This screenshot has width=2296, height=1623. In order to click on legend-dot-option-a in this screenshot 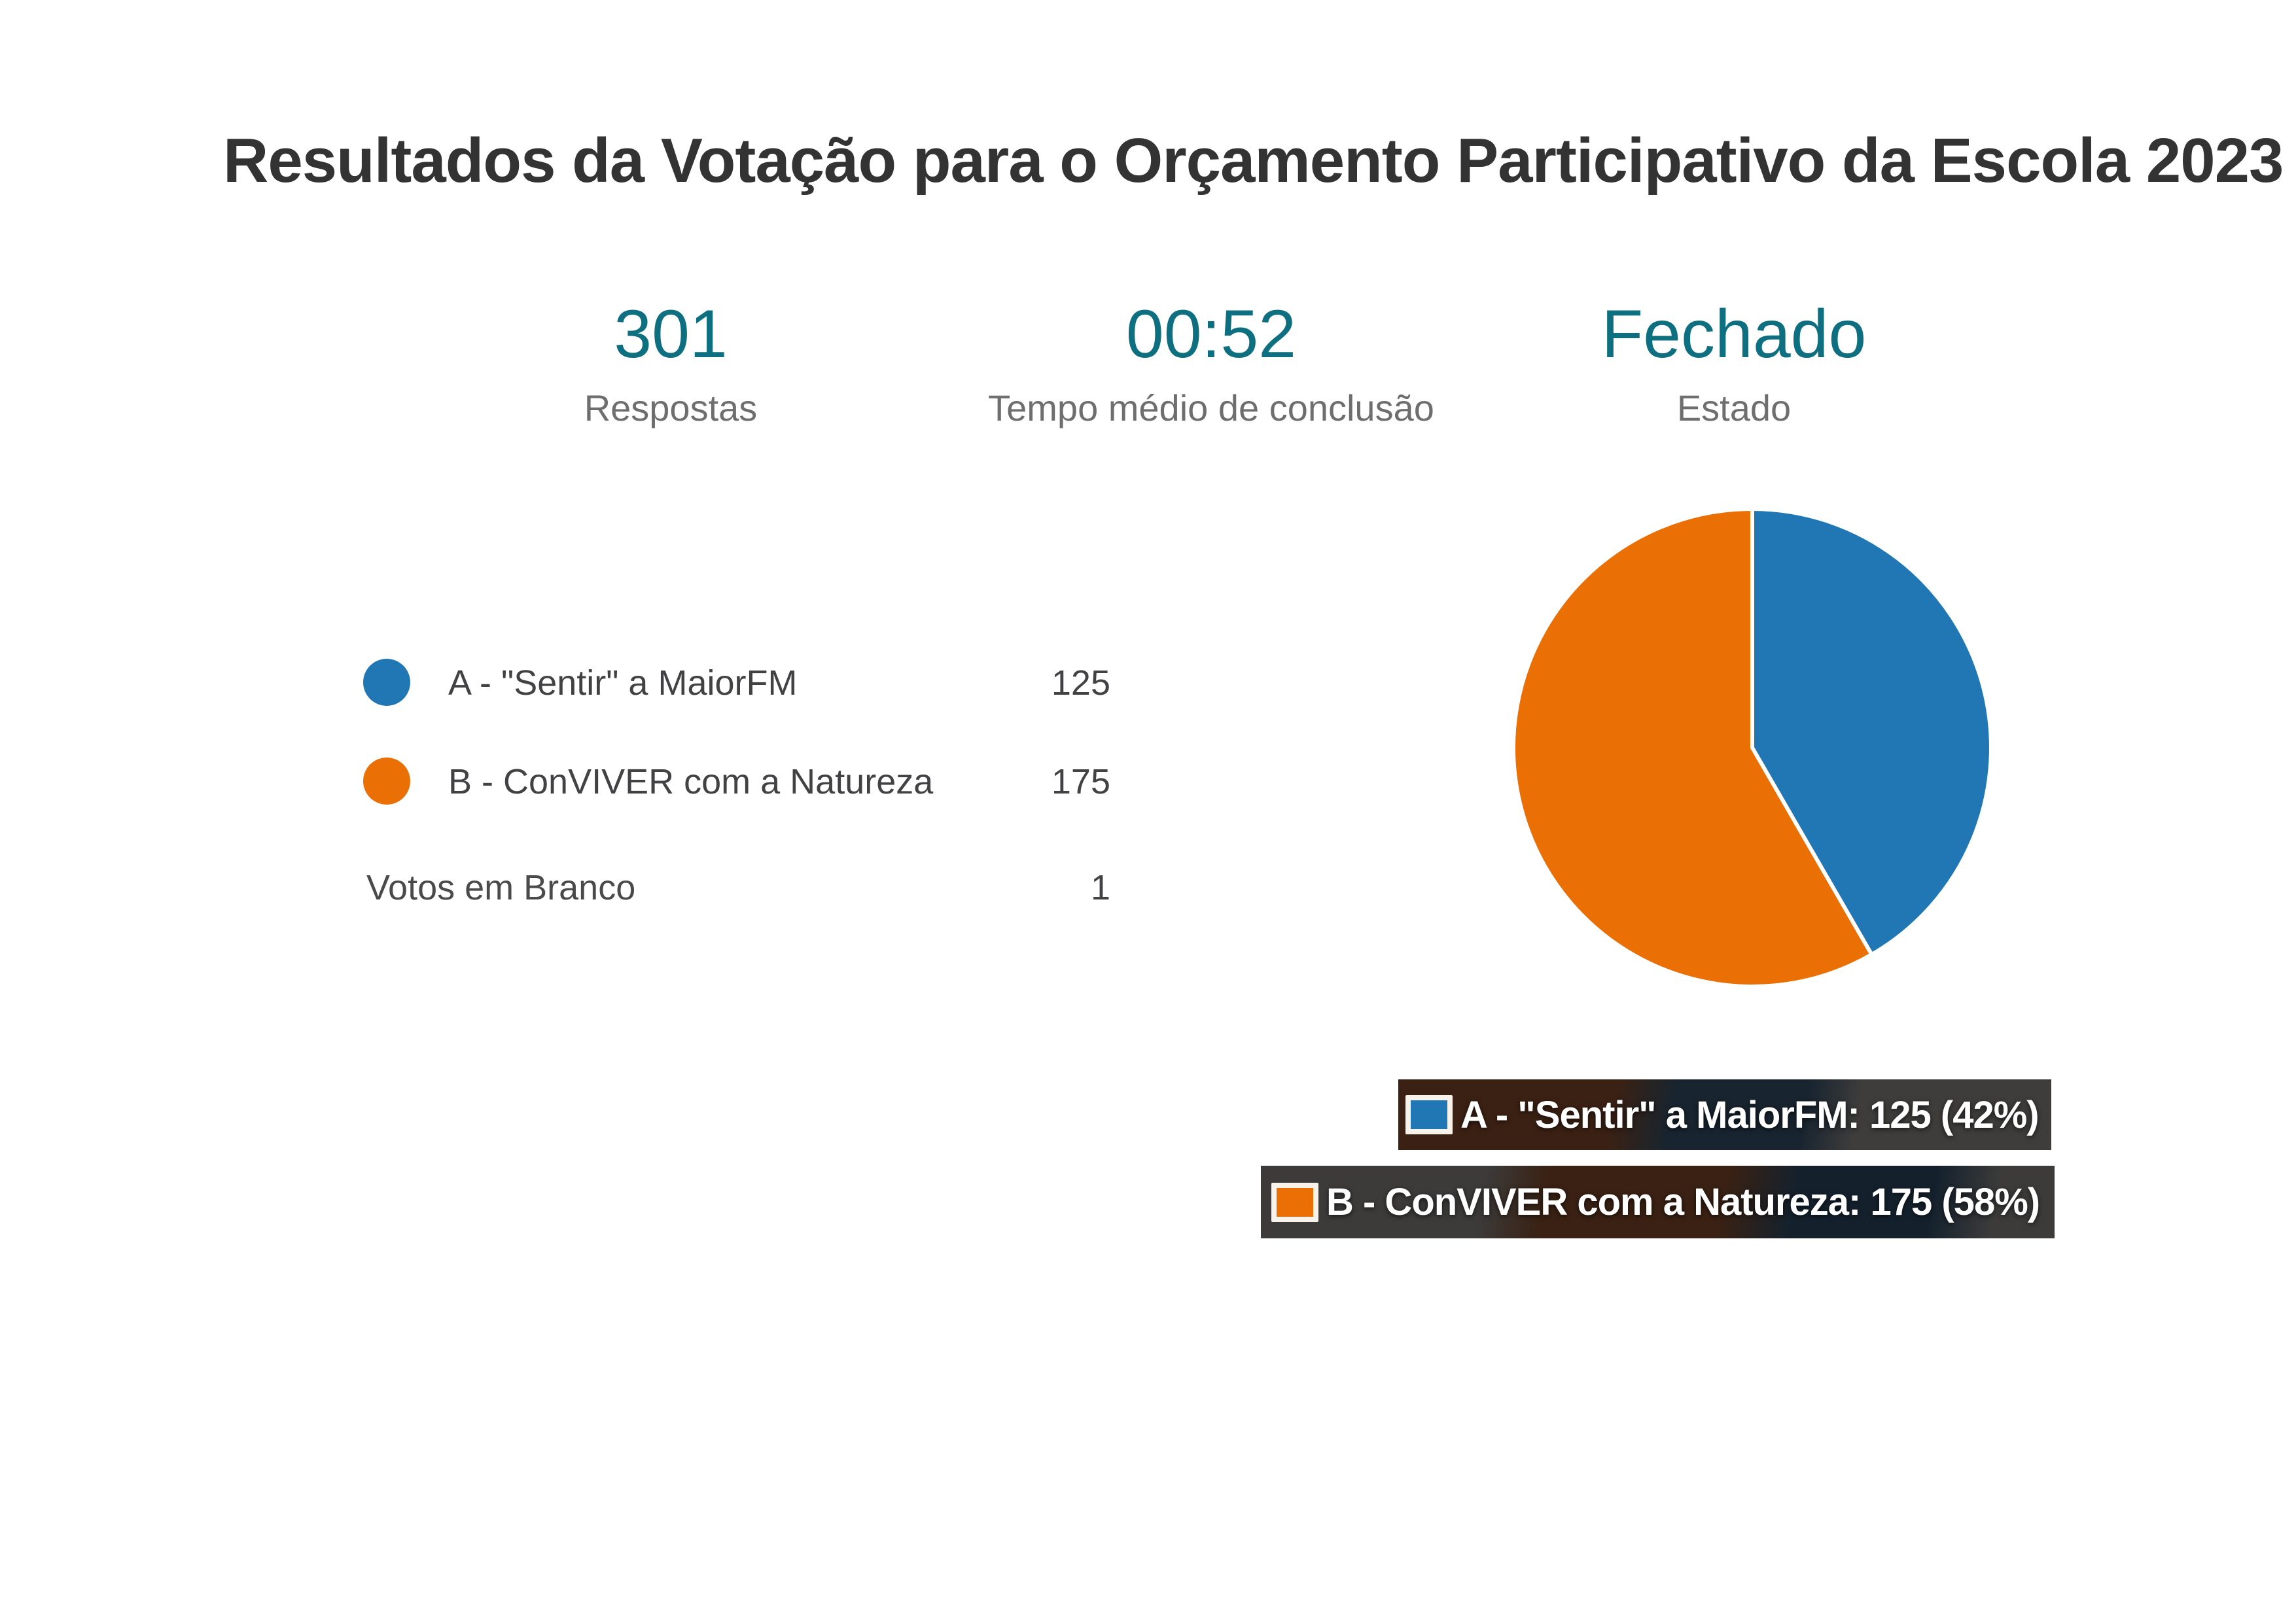, I will do `click(387, 682)`.